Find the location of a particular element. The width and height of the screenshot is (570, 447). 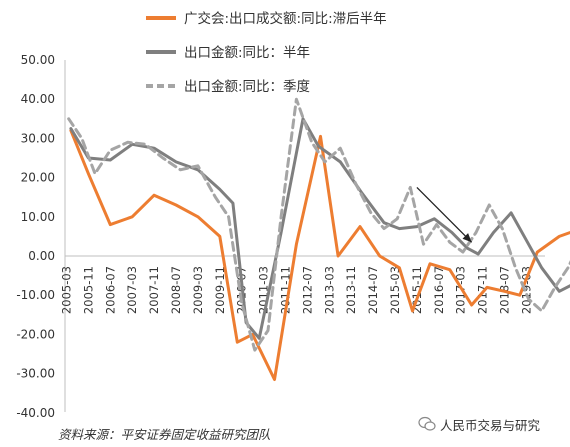

y-tick-label: -10.00 is located at coordinates (35, 295).